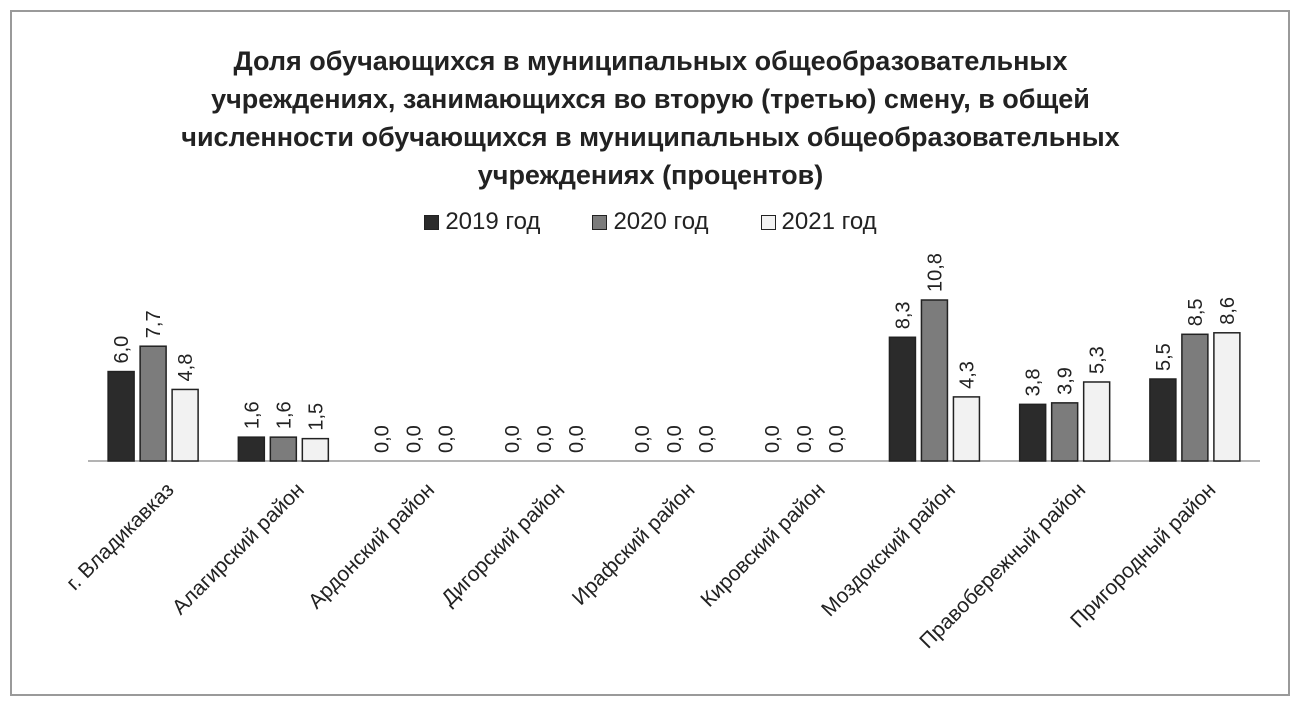 This screenshot has height=704, width=1301. I want to click on category-label-5: Кировский район, so click(762, 544).